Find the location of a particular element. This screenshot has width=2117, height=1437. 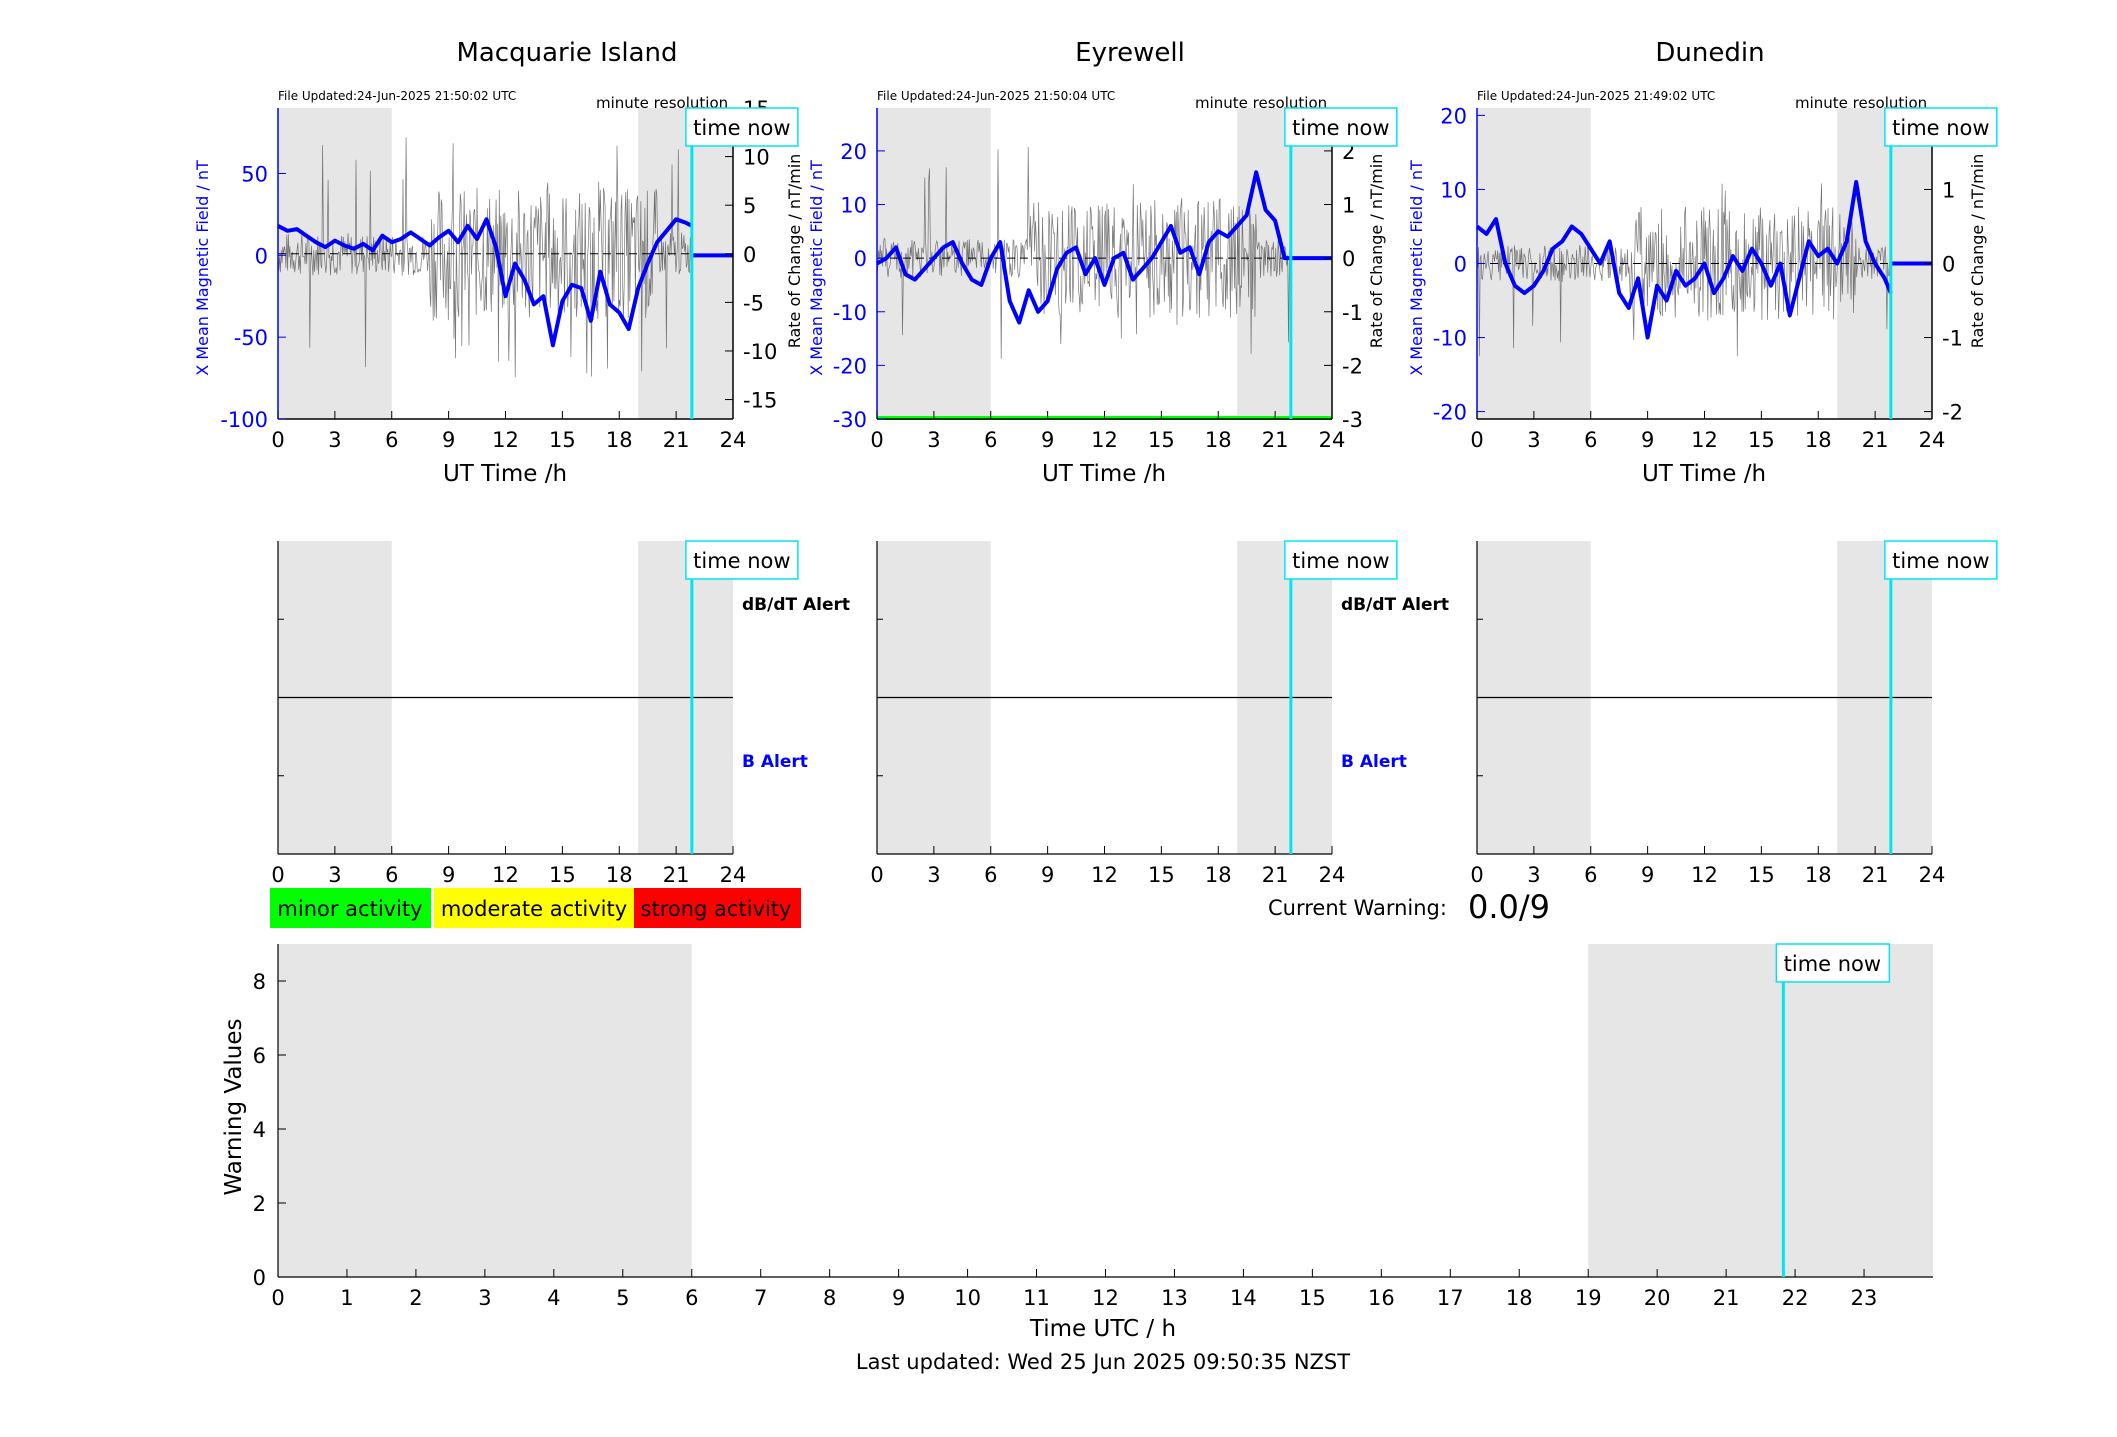

y-tick-label-right: -1 is located at coordinates (1952, 339).